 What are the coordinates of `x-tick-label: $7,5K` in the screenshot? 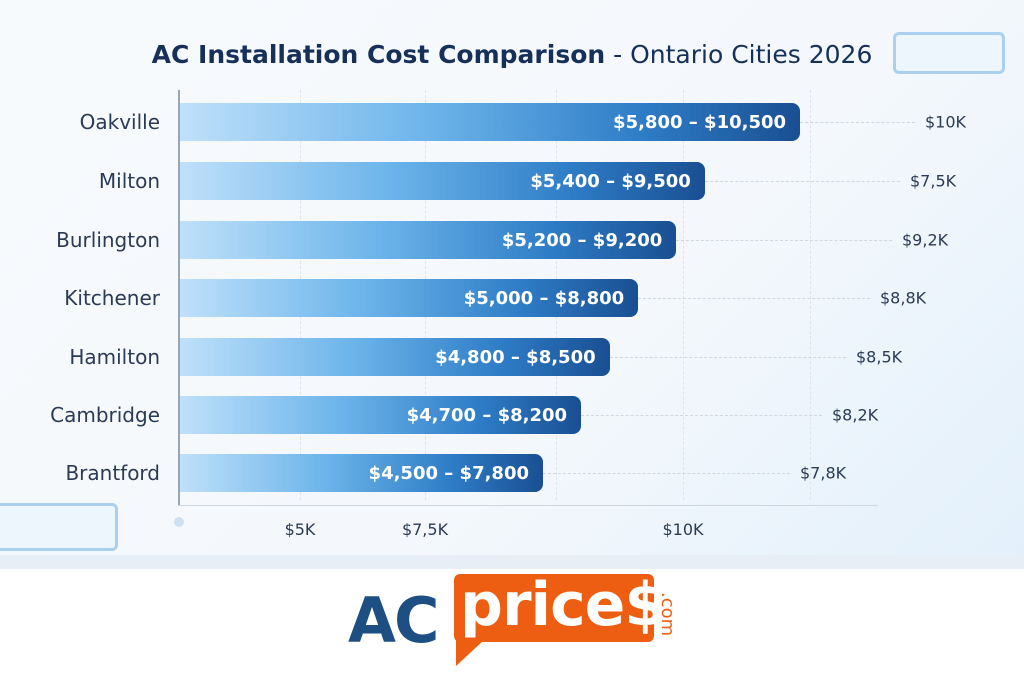 It's located at (425, 529).